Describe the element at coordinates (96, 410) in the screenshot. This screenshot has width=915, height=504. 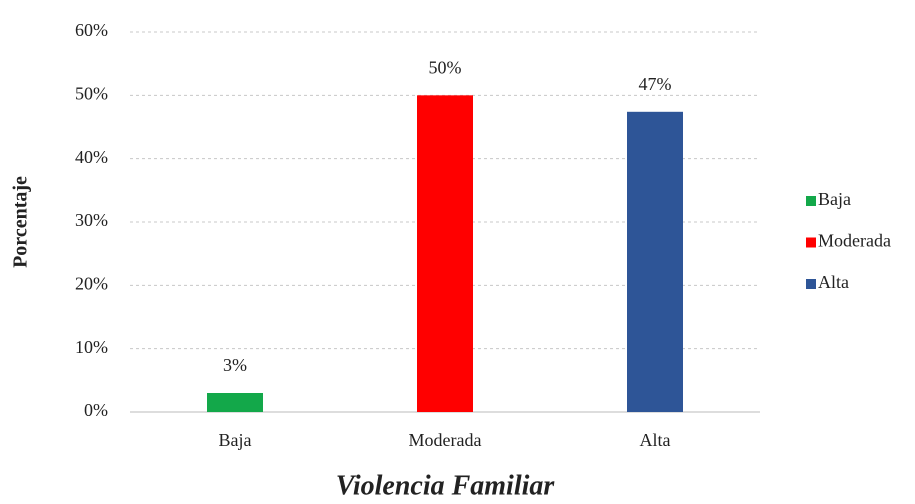
I see `y-tick-label: 0%` at that location.